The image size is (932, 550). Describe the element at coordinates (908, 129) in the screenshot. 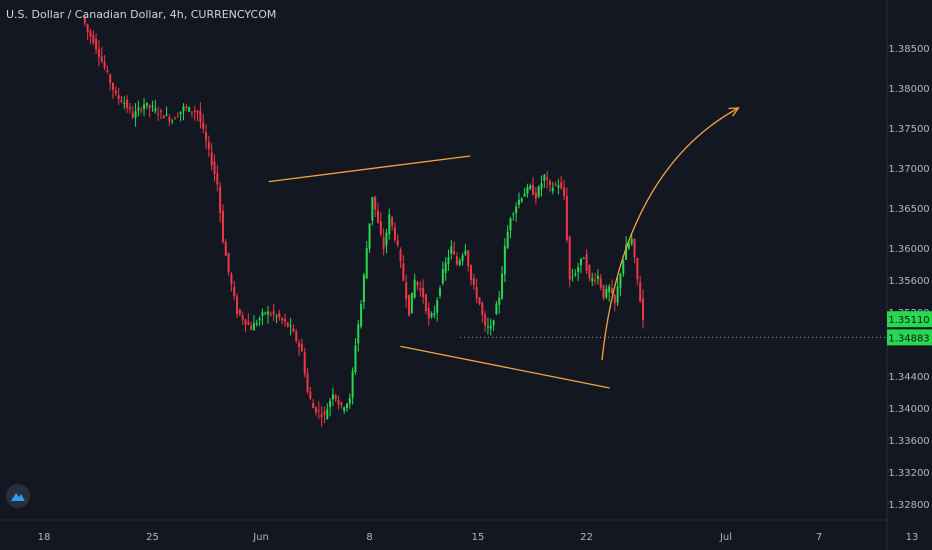

I see `y-tick-label: 1.37500` at that location.